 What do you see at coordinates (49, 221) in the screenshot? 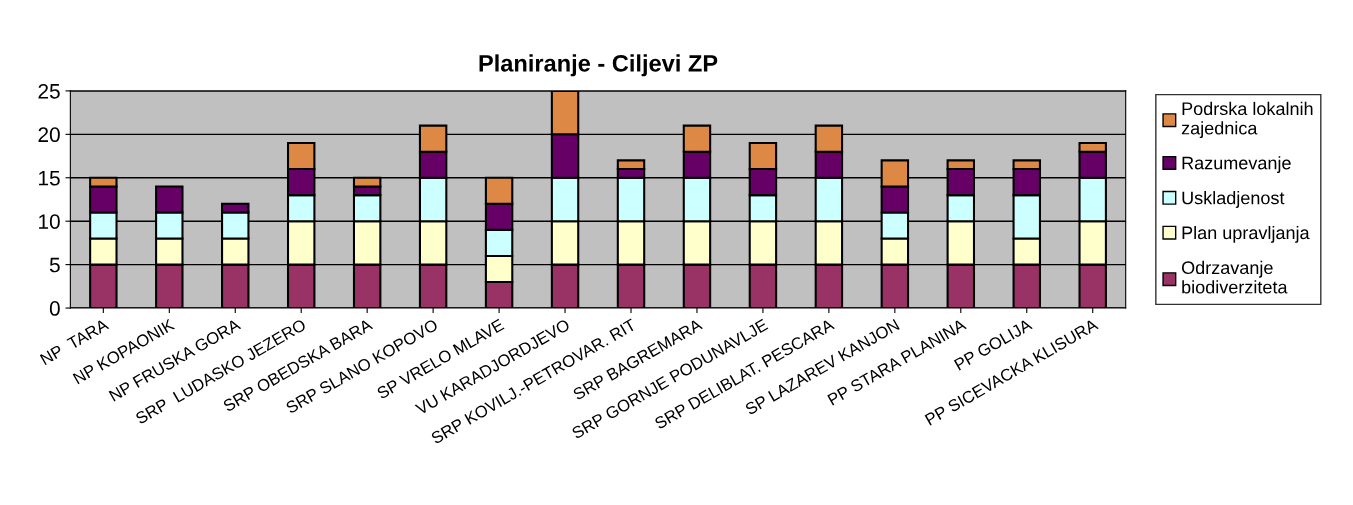
I see `y-tick-label: 10` at bounding box center [49, 221].